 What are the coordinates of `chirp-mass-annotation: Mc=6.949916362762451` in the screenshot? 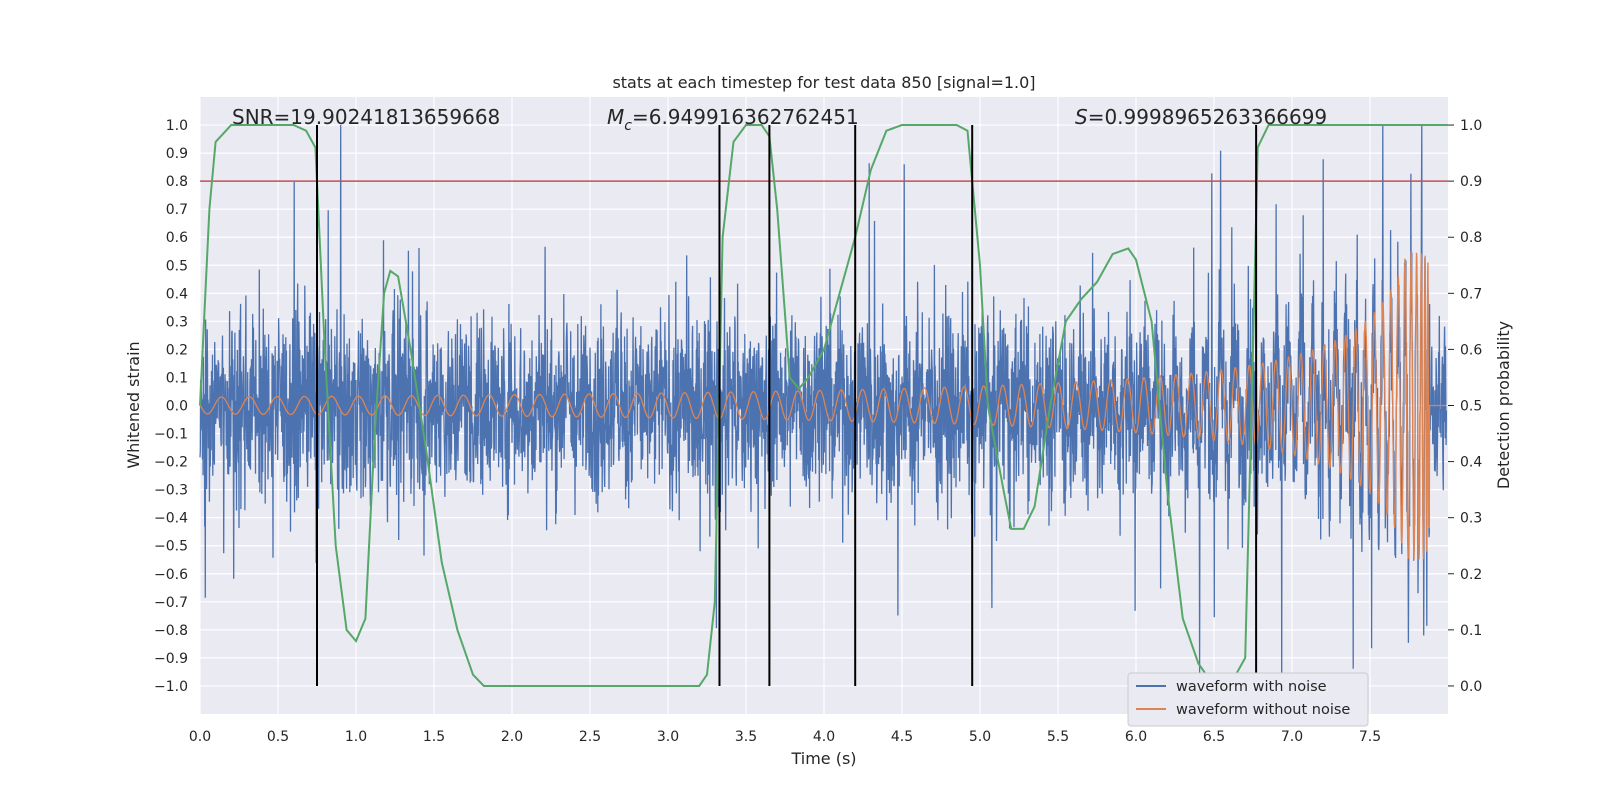 It's located at (733, 119).